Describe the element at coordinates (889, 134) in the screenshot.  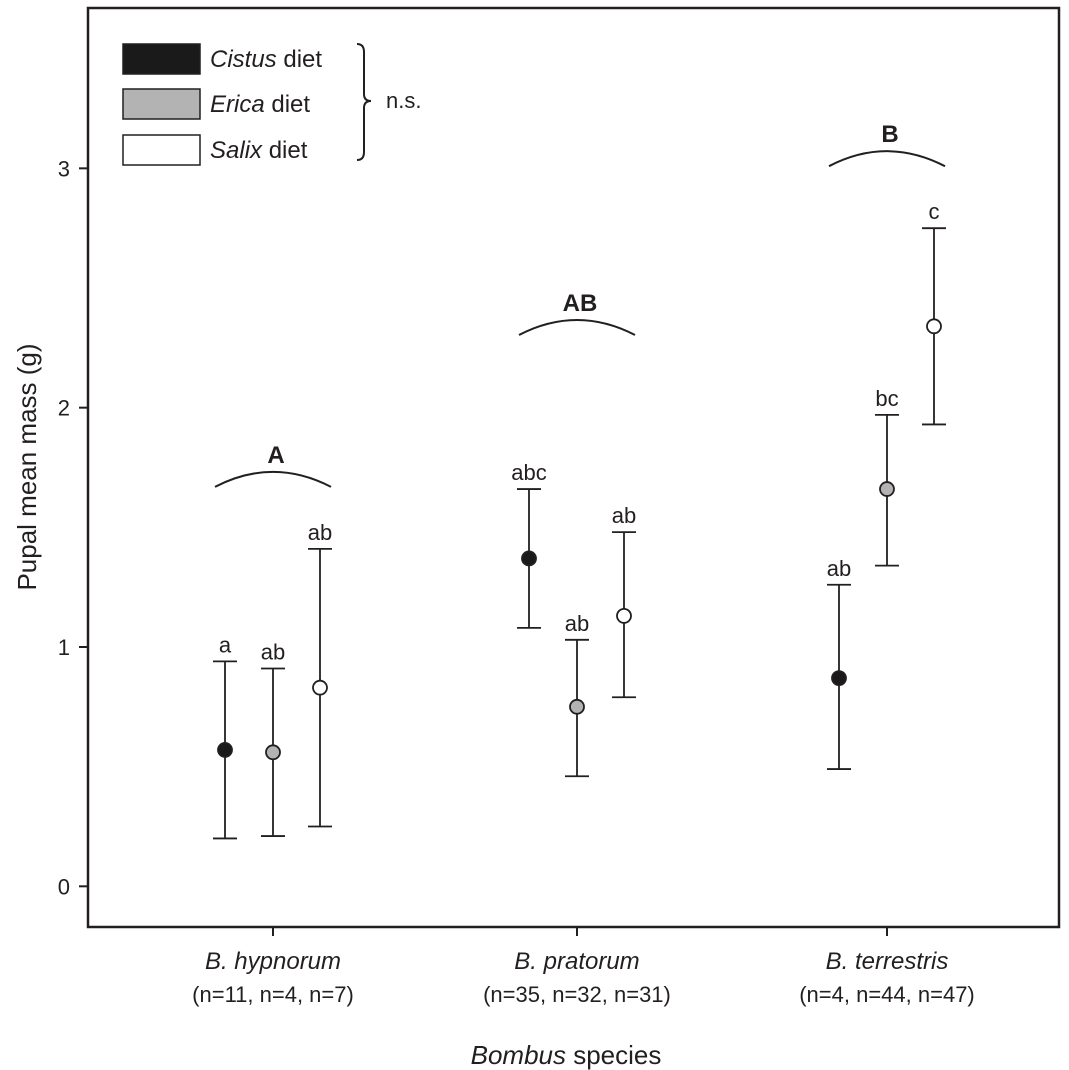
I see `group-letter: B` at that location.